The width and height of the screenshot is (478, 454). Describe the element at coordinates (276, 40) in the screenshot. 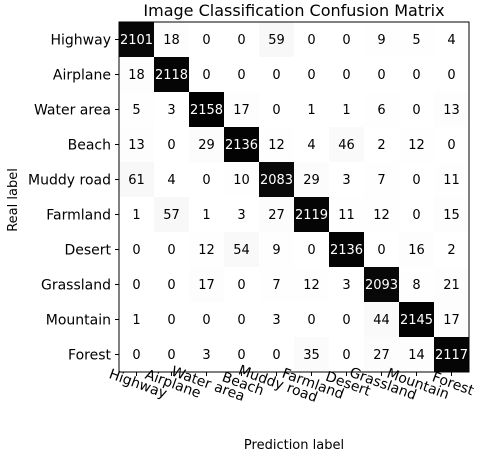

I see `cell-value-label: 59` at that location.